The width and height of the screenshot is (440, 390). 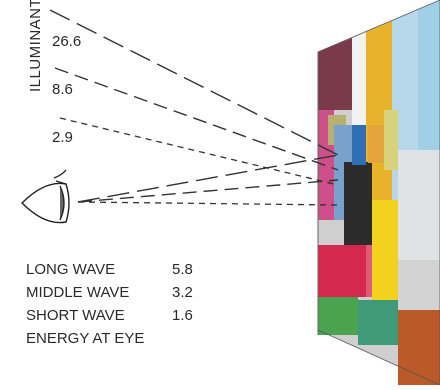 What do you see at coordinates (338, 316) in the screenshot?
I see `patch-green` at bounding box center [338, 316].